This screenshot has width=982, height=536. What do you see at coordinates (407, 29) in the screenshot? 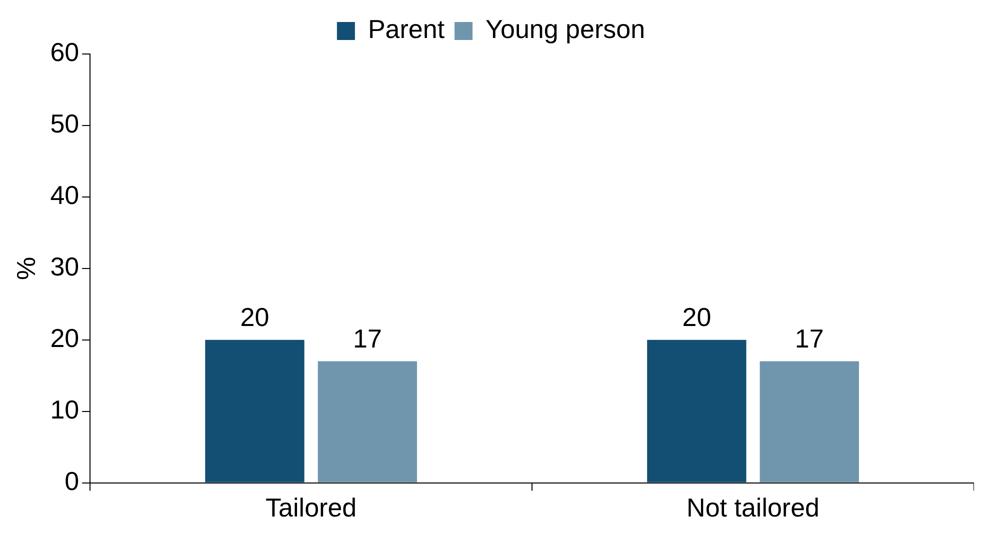
I see `legend-label: Parent` at bounding box center [407, 29].